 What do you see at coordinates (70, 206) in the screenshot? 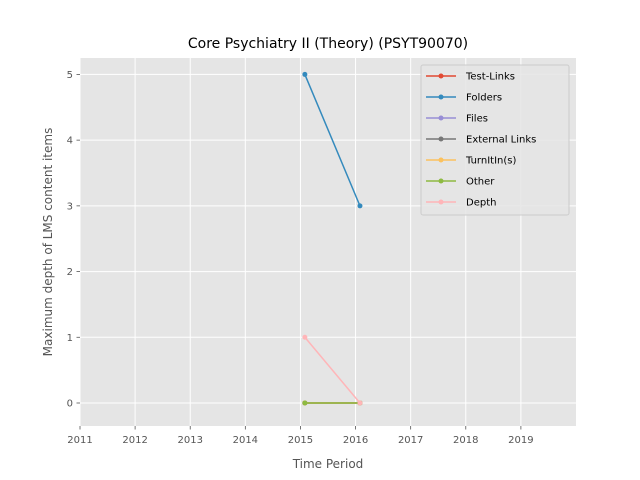
I see `y-tick-label: 3` at bounding box center [70, 206].